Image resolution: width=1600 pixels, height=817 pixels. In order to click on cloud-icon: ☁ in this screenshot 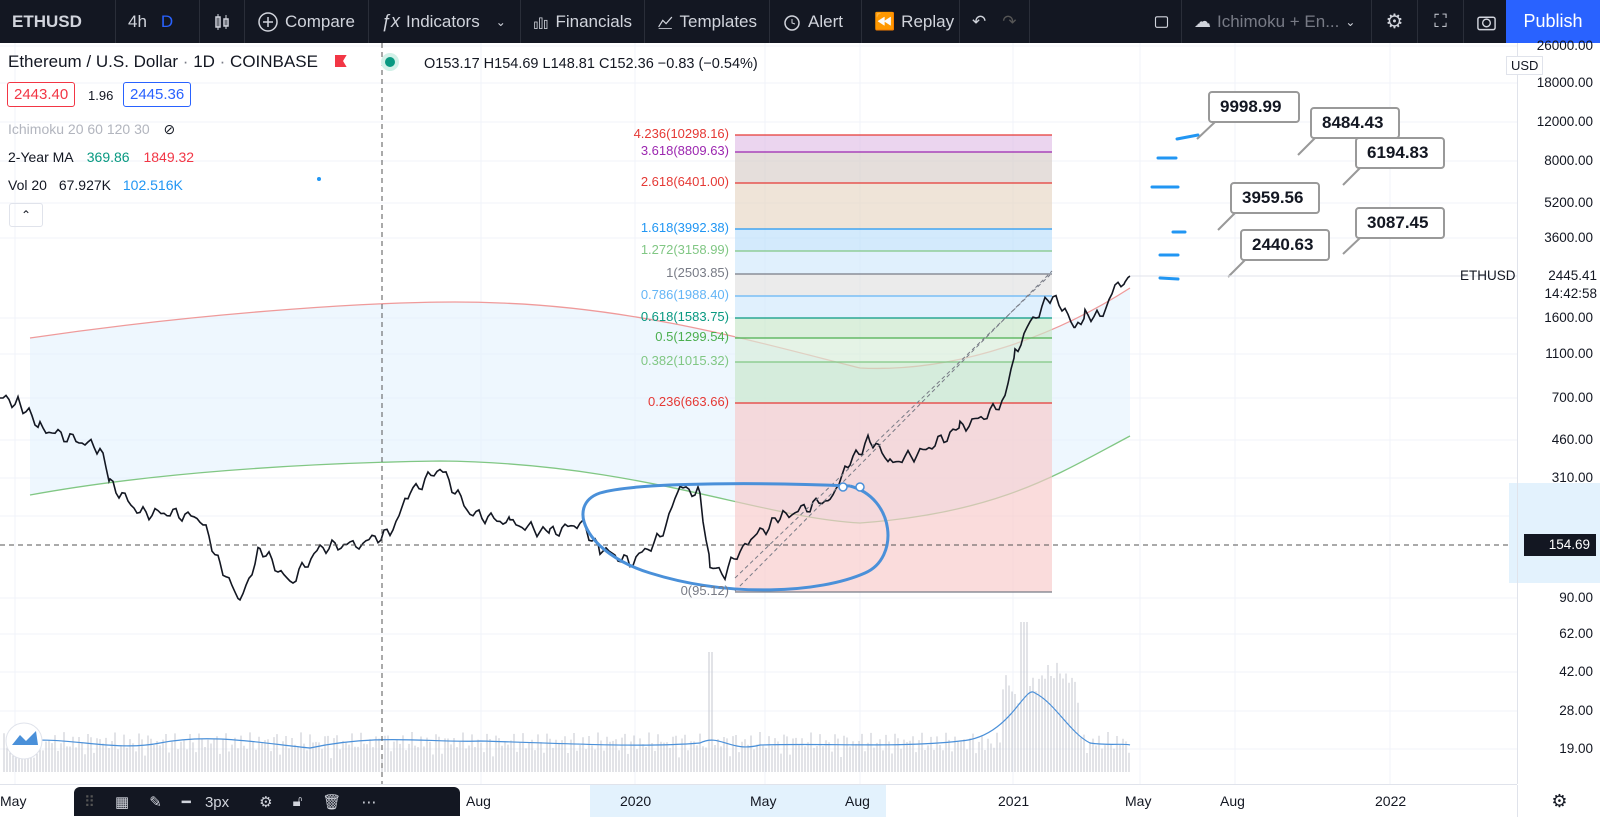, I will do `click(1202, 21)`.